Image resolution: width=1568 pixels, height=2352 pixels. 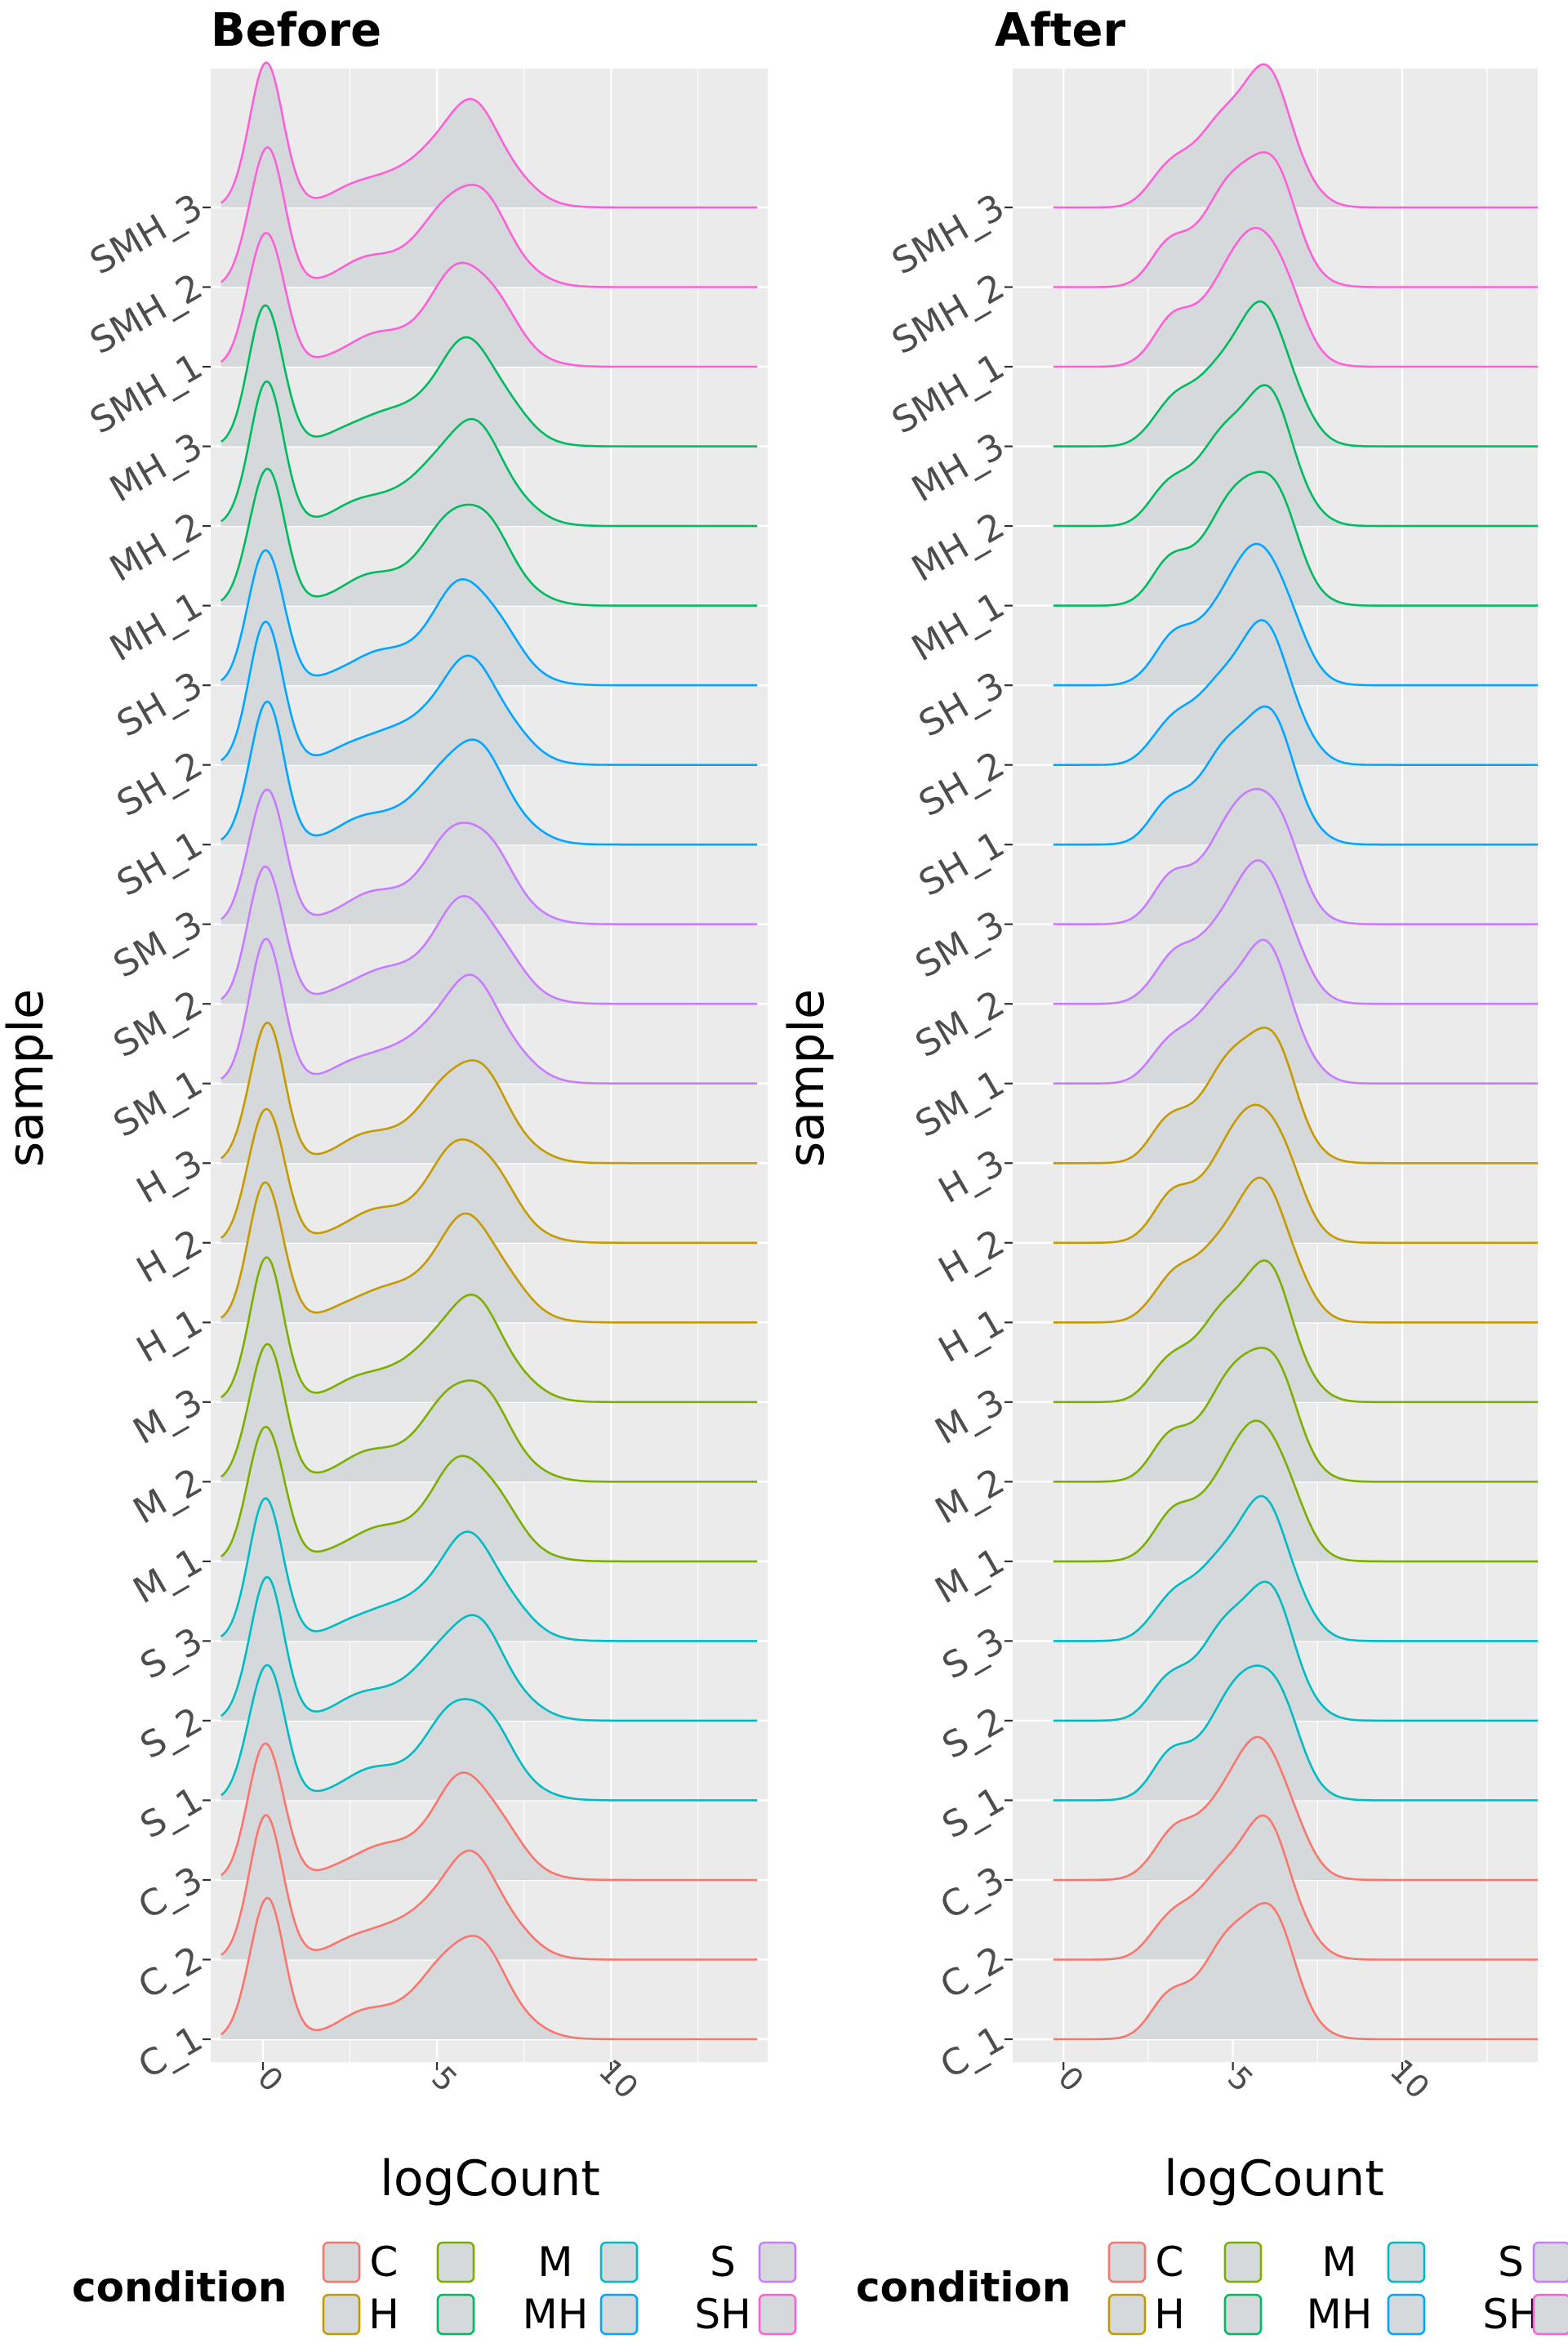 I want to click on legend-entry-MH: MH, so click(x=1297, y=2314).